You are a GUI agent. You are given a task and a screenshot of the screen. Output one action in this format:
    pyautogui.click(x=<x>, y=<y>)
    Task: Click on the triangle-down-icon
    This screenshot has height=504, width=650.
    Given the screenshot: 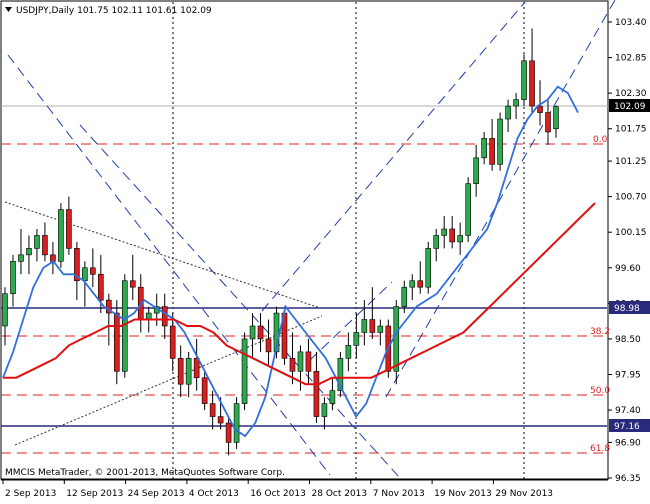 What is the action you would take?
    pyautogui.click(x=8, y=9)
    